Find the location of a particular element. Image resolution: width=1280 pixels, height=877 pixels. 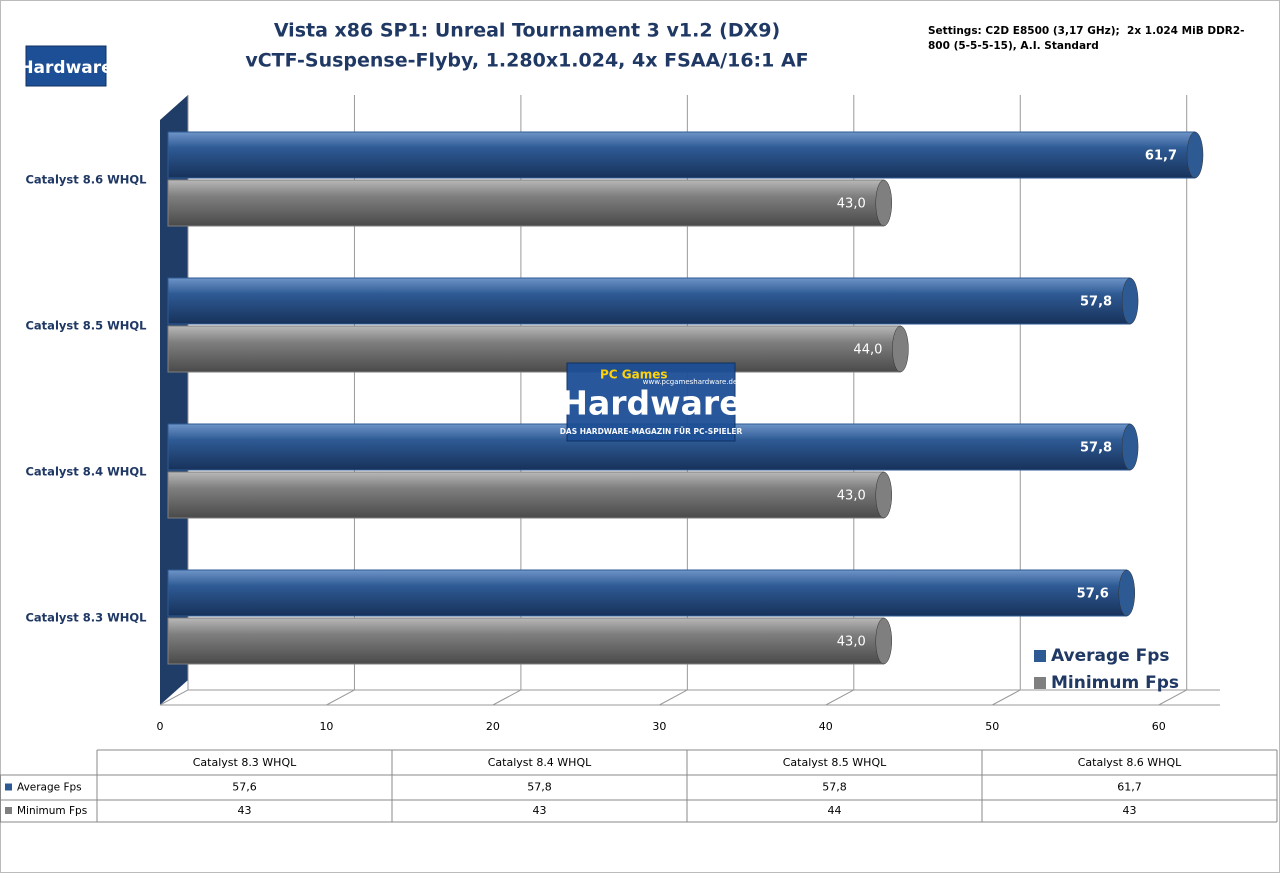

table-header: Catalyst 8.4 WHQL is located at coordinates (540, 762).